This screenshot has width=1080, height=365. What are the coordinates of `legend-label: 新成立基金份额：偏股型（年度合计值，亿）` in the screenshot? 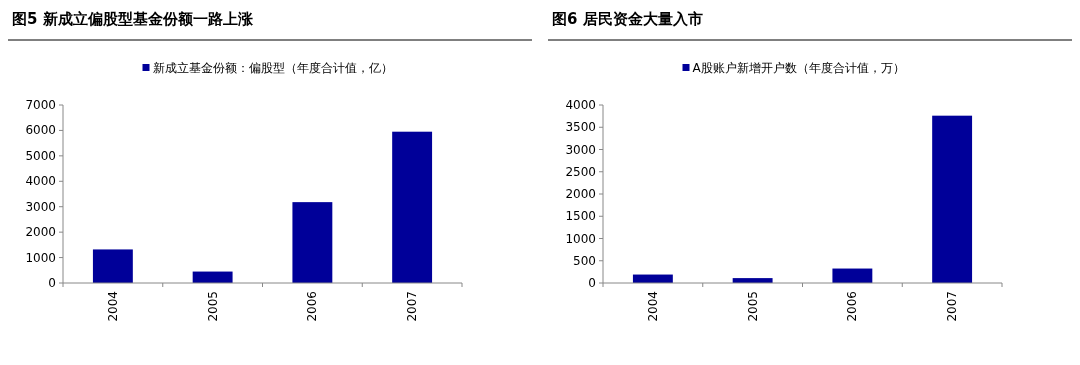 It's located at (272, 68).